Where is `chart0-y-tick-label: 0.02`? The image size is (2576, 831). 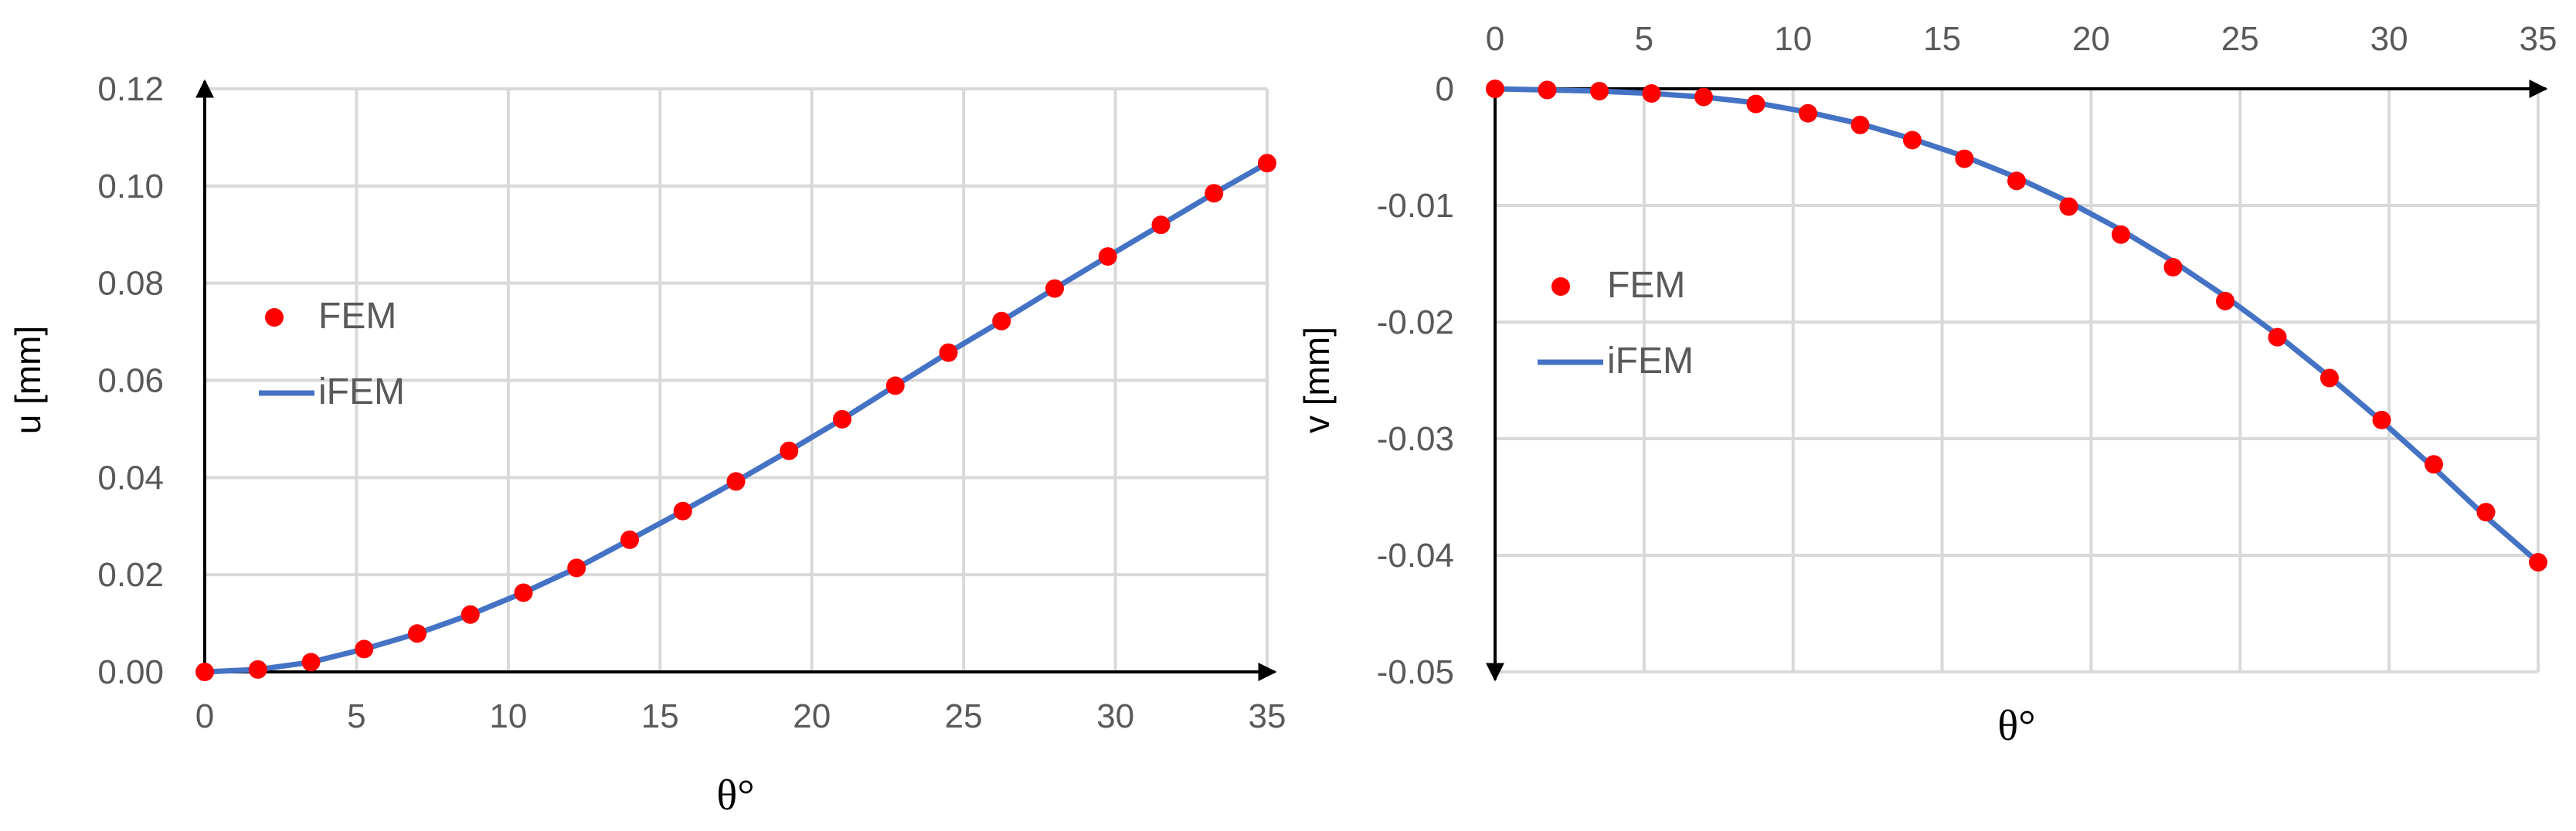 chart0-y-tick-label: 0.02 is located at coordinates (130, 575).